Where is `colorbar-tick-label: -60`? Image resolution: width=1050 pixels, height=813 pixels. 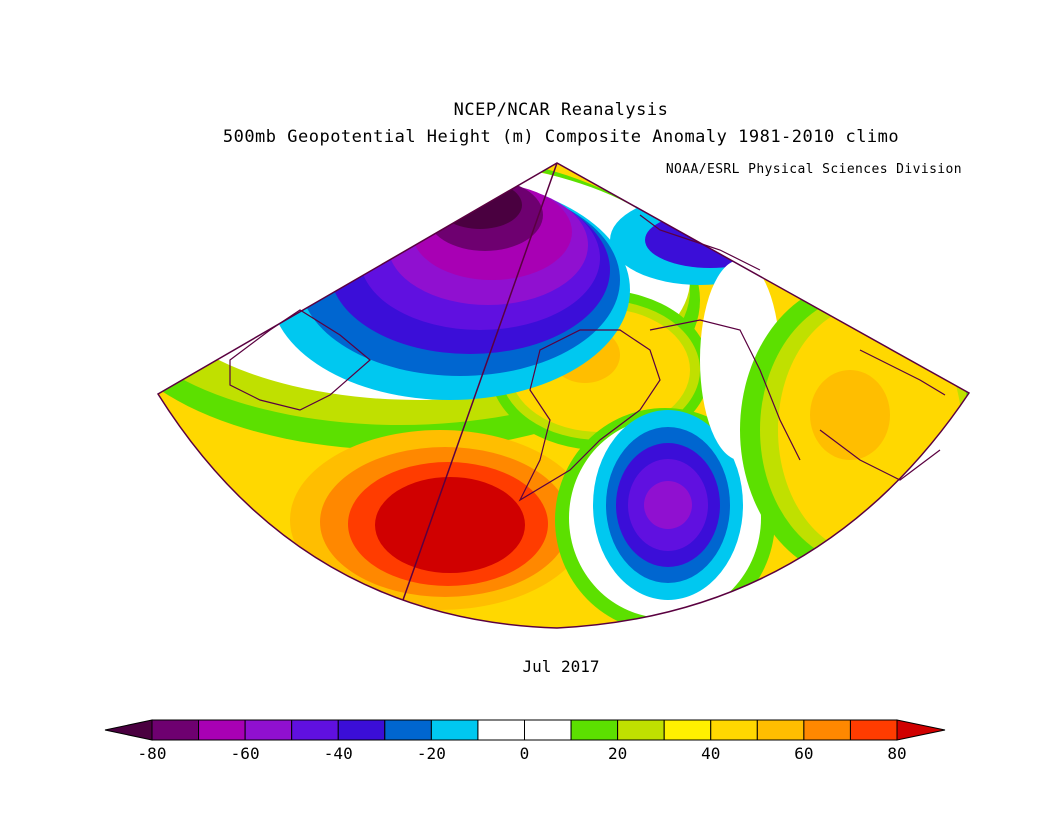
colorbar-tick-label: -60 is located at coordinates (245, 753).